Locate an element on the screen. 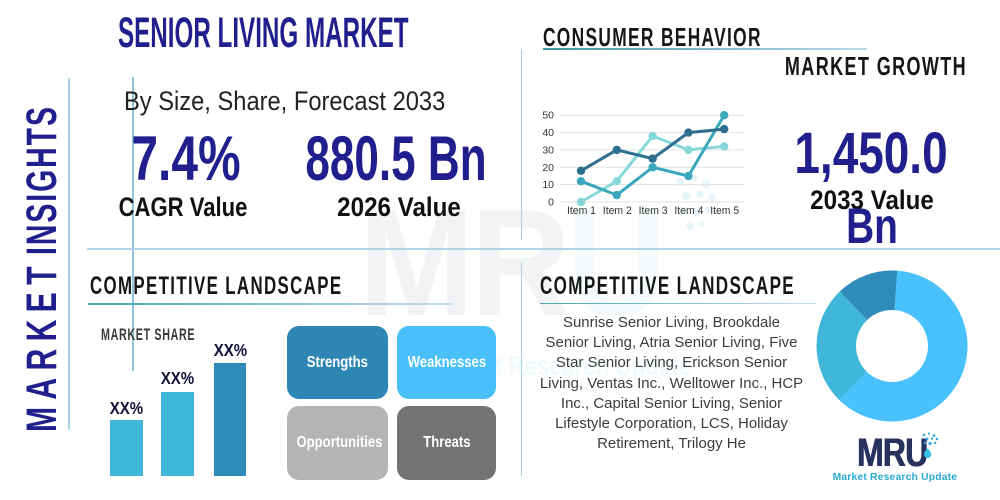 The width and height of the screenshot is (1000, 500). svg-text: 20 is located at coordinates (548, 168).